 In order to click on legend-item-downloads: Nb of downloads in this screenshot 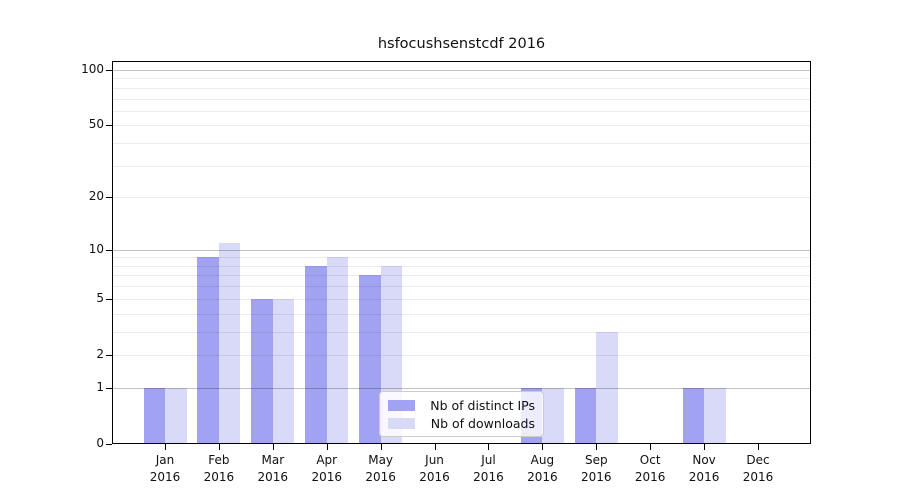, I will do `click(461, 423)`.